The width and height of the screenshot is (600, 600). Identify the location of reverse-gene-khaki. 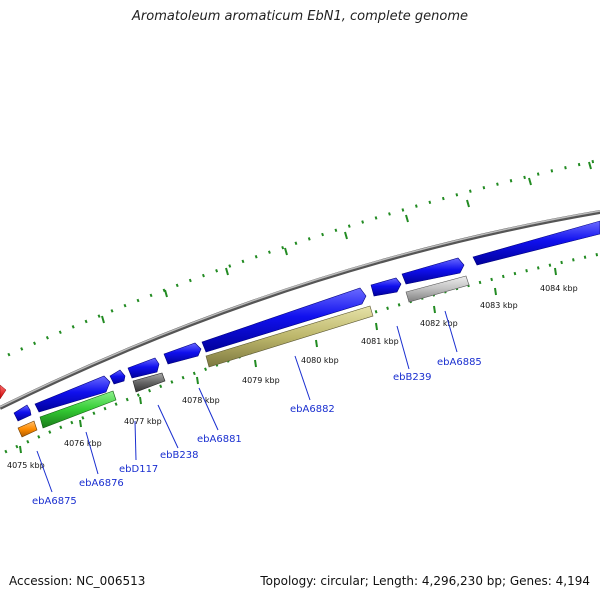
(289, 336).